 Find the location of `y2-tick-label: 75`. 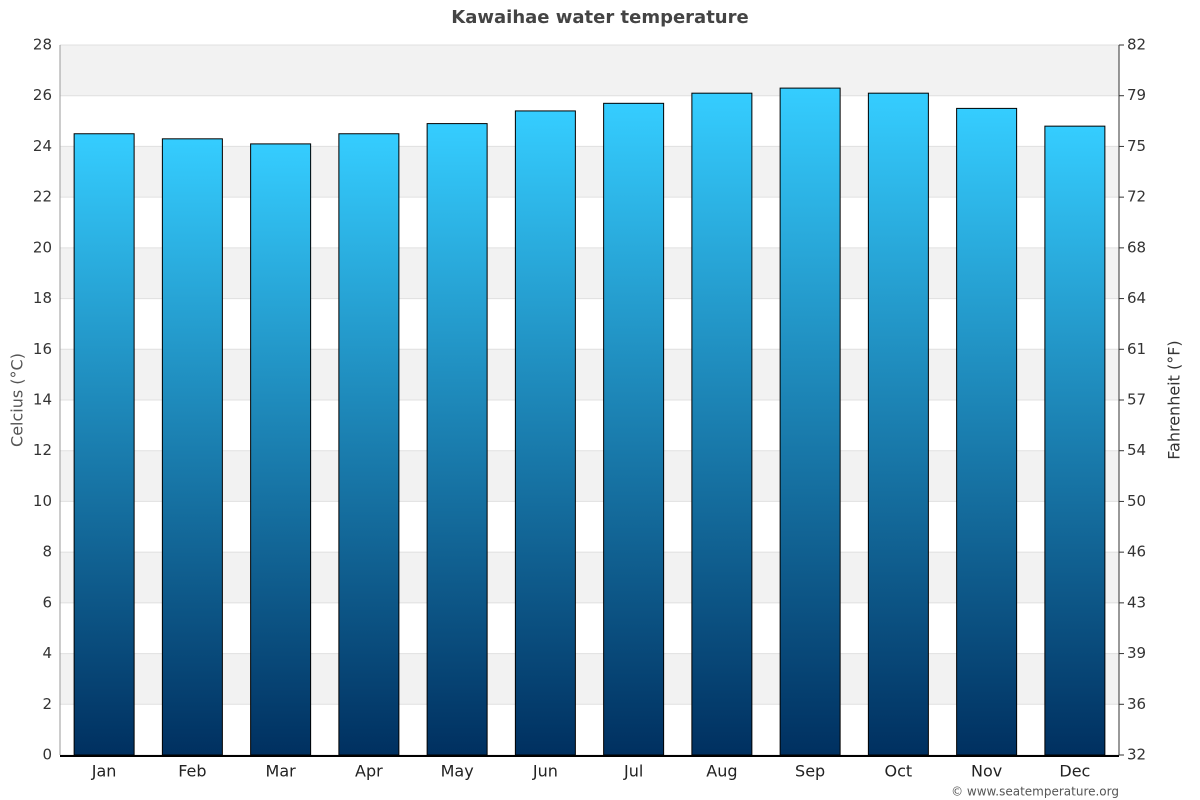

y2-tick-label: 75 is located at coordinates (1136, 146).